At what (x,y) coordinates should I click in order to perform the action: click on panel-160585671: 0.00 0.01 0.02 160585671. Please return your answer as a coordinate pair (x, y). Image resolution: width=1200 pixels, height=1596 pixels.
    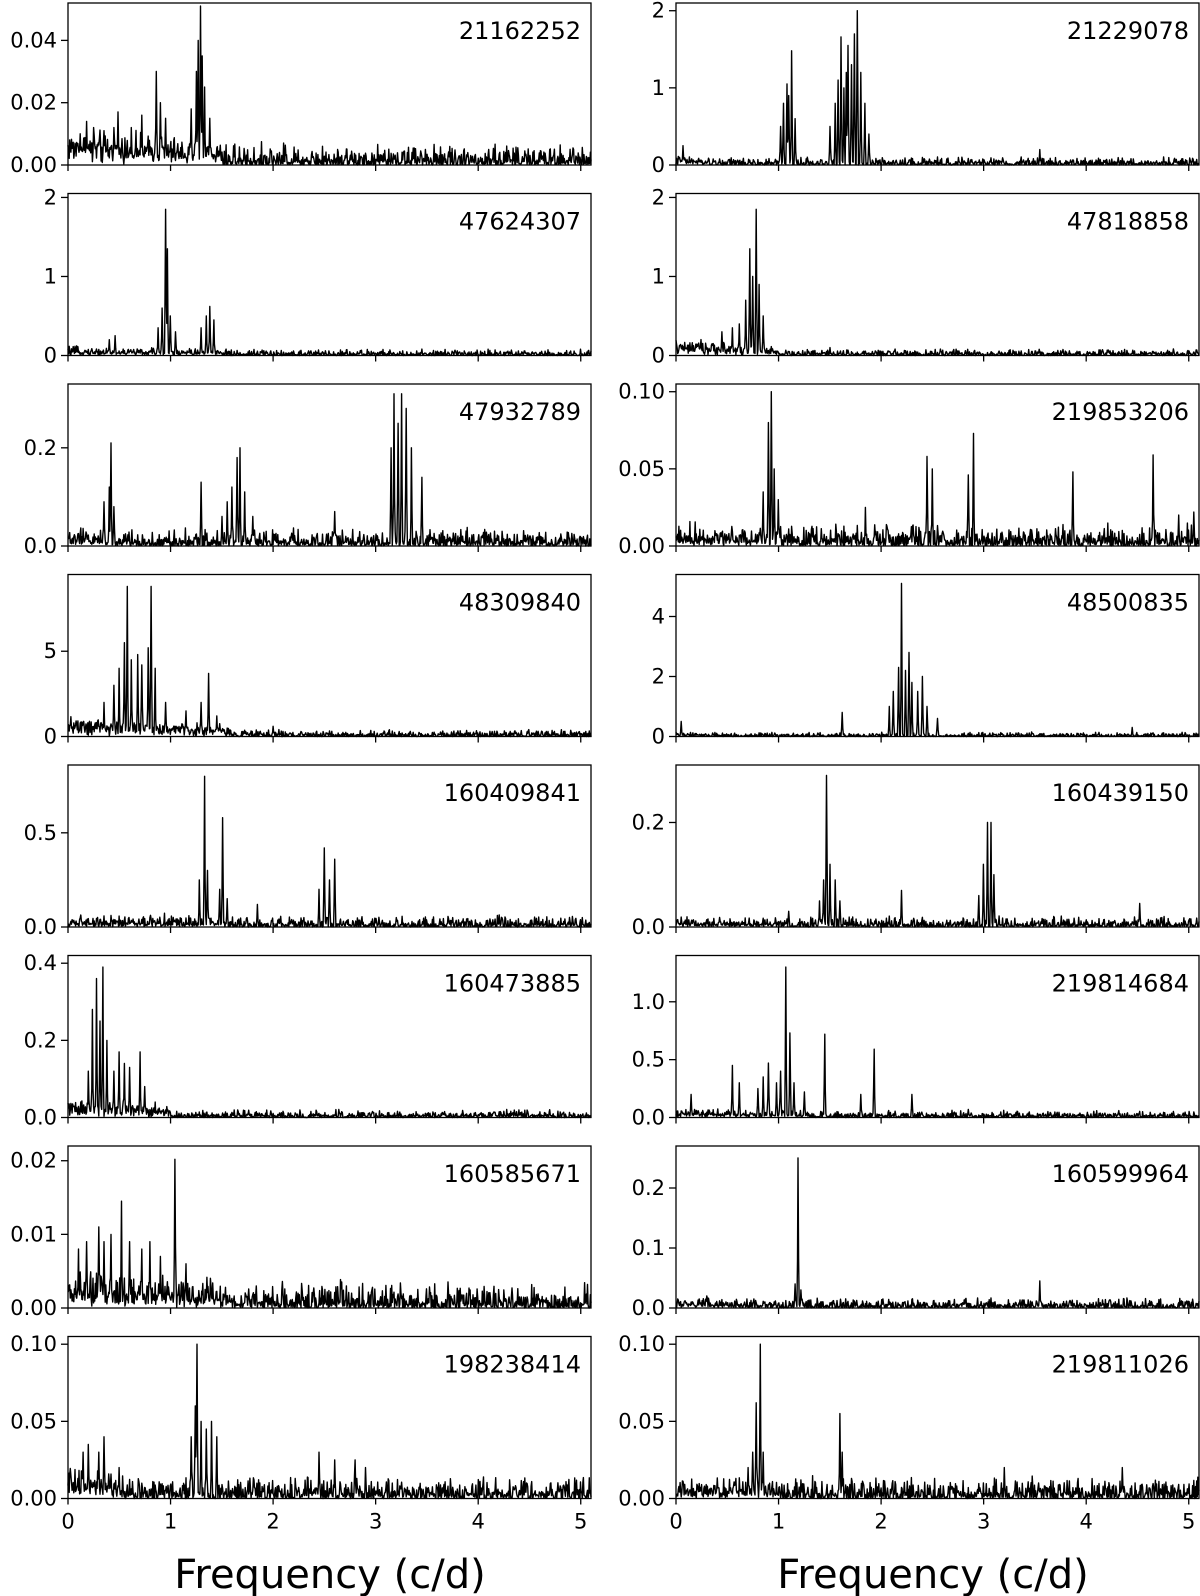
    Looking at the image, I should click on (301, 1232).